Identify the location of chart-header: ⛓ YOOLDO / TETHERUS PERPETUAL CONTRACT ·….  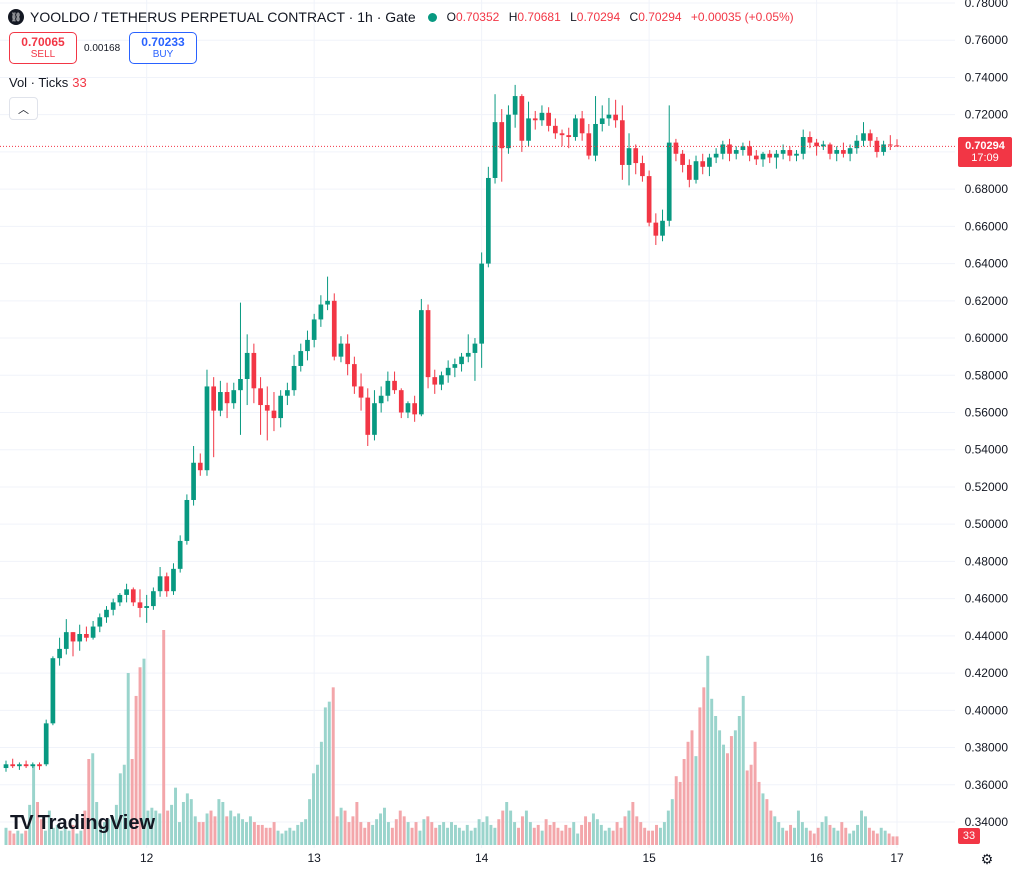
(404, 17).